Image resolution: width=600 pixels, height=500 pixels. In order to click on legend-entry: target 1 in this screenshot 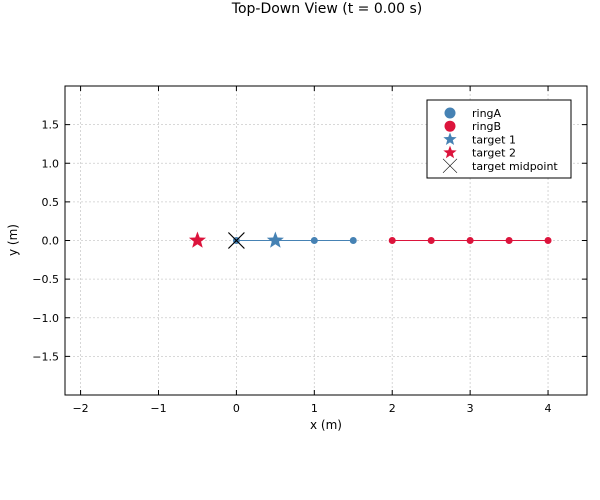, I will do `click(479, 139)`.